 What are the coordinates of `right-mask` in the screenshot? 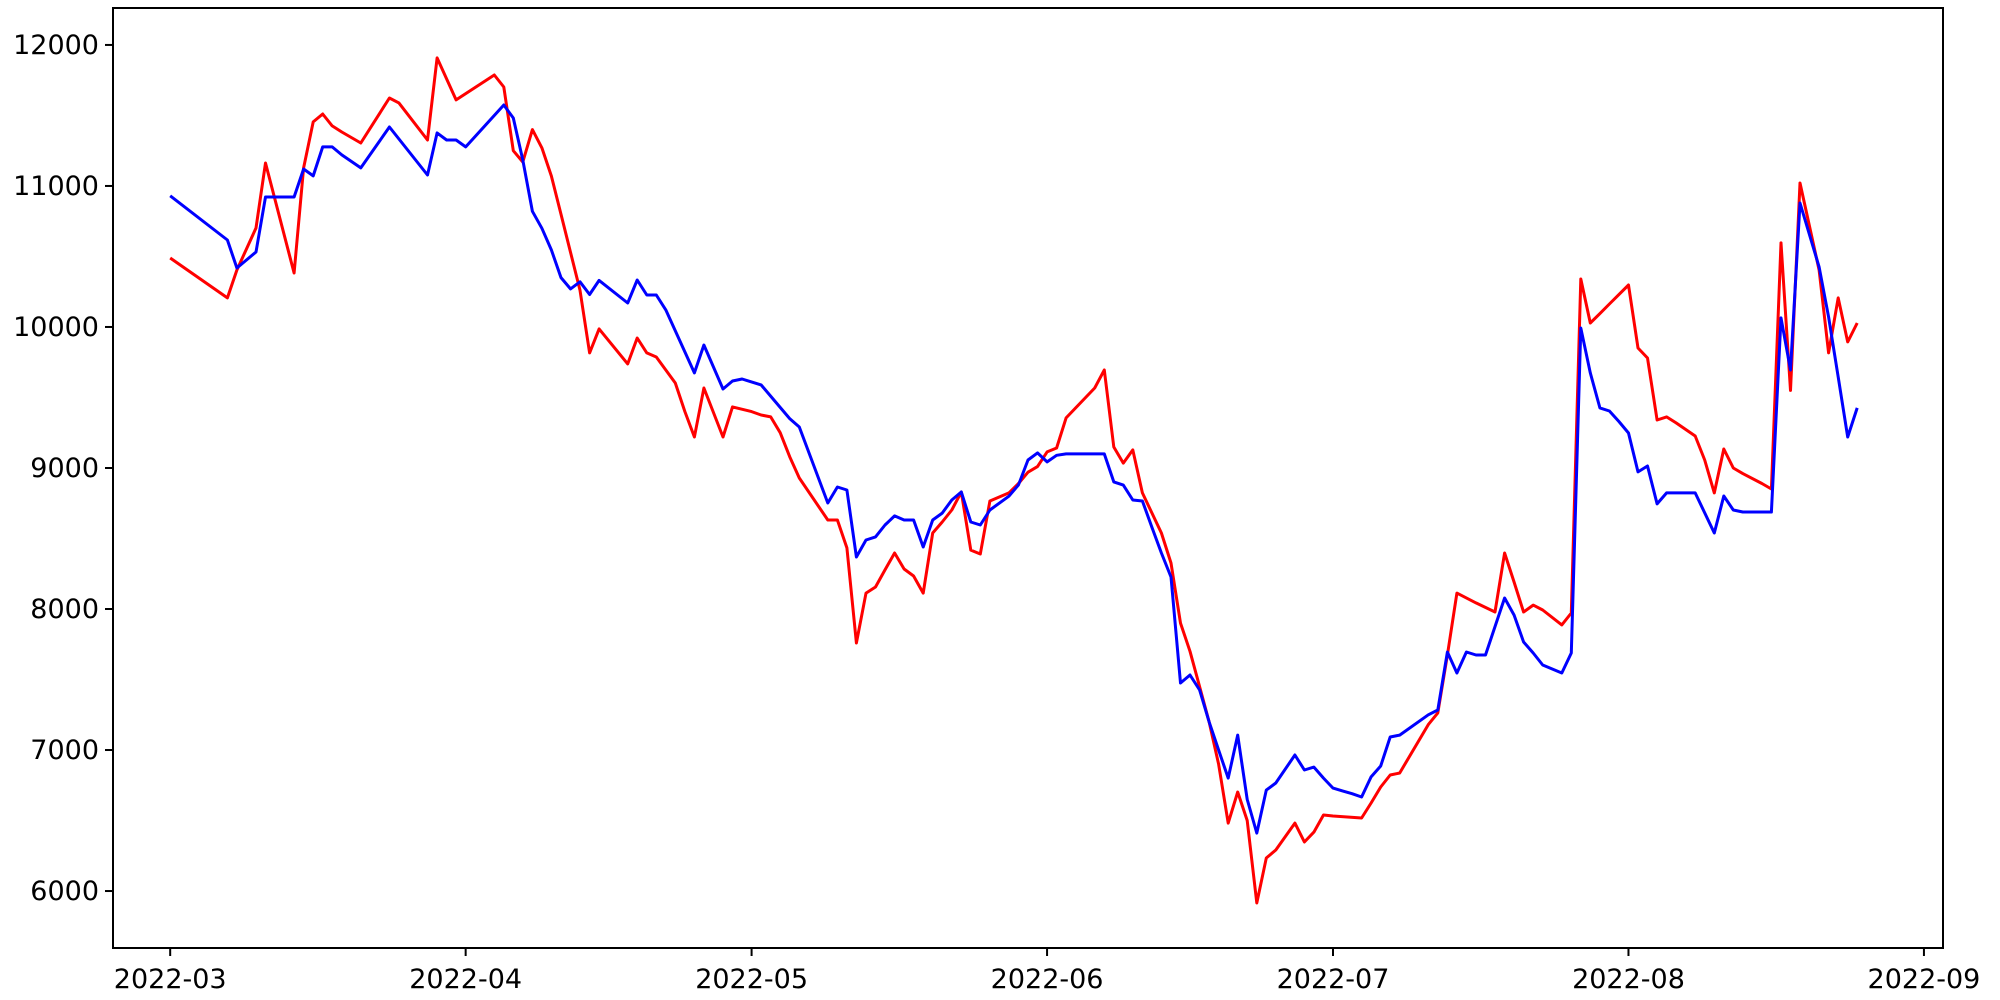 It's located at (1971, 500).